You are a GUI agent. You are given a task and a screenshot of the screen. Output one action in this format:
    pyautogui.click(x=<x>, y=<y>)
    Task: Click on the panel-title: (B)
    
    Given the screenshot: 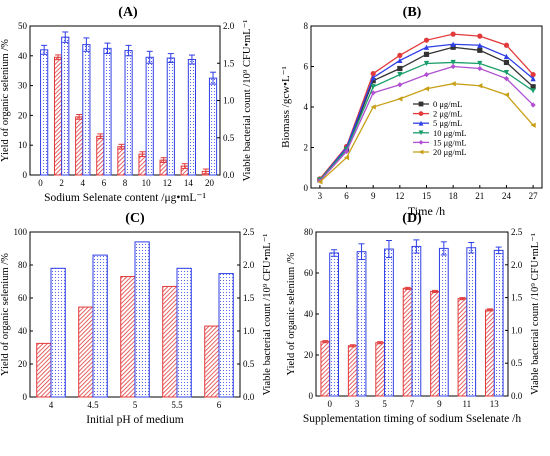 What is the action you would take?
    pyautogui.click(x=412, y=12)
    